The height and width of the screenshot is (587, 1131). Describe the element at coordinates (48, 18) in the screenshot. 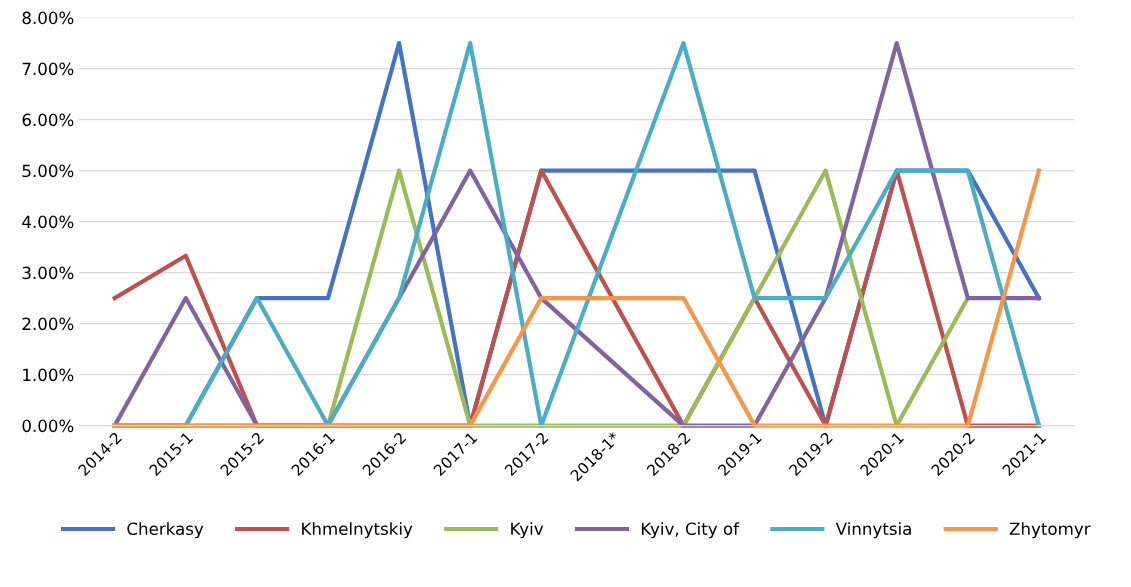

I see `y-tick-label: 8.00%` at that location.